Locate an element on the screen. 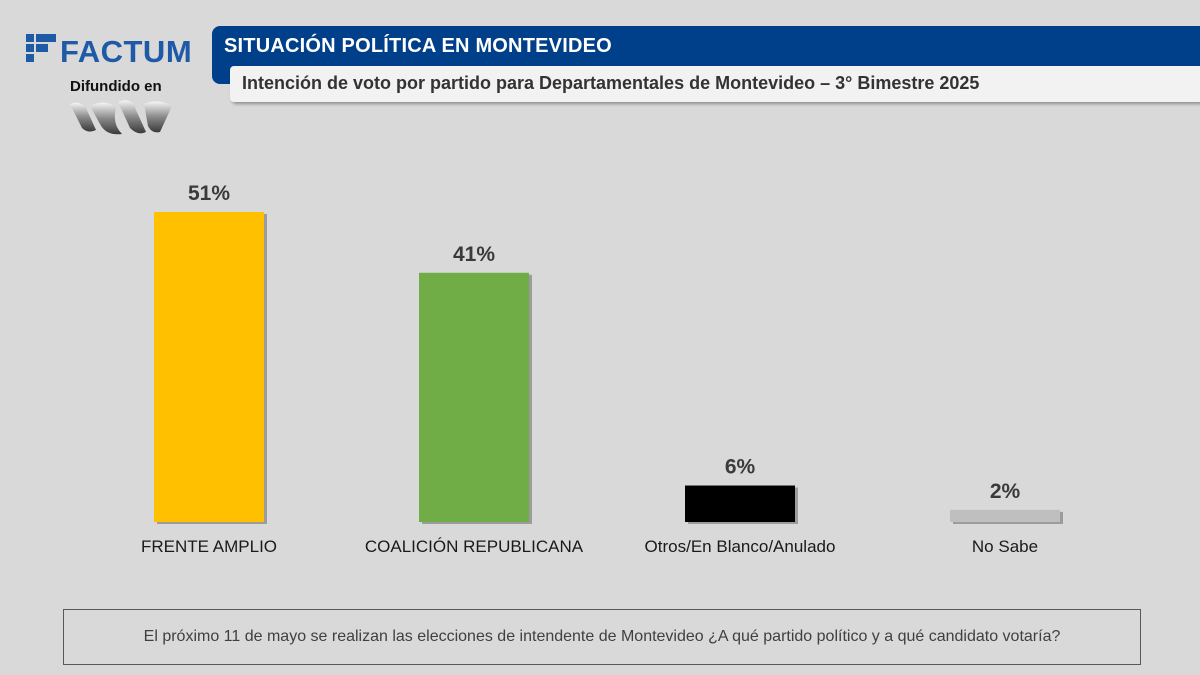 The height and width of the screenshot is (675, 1200). bar-value-label: 41% is located at coordinates (474, 254).